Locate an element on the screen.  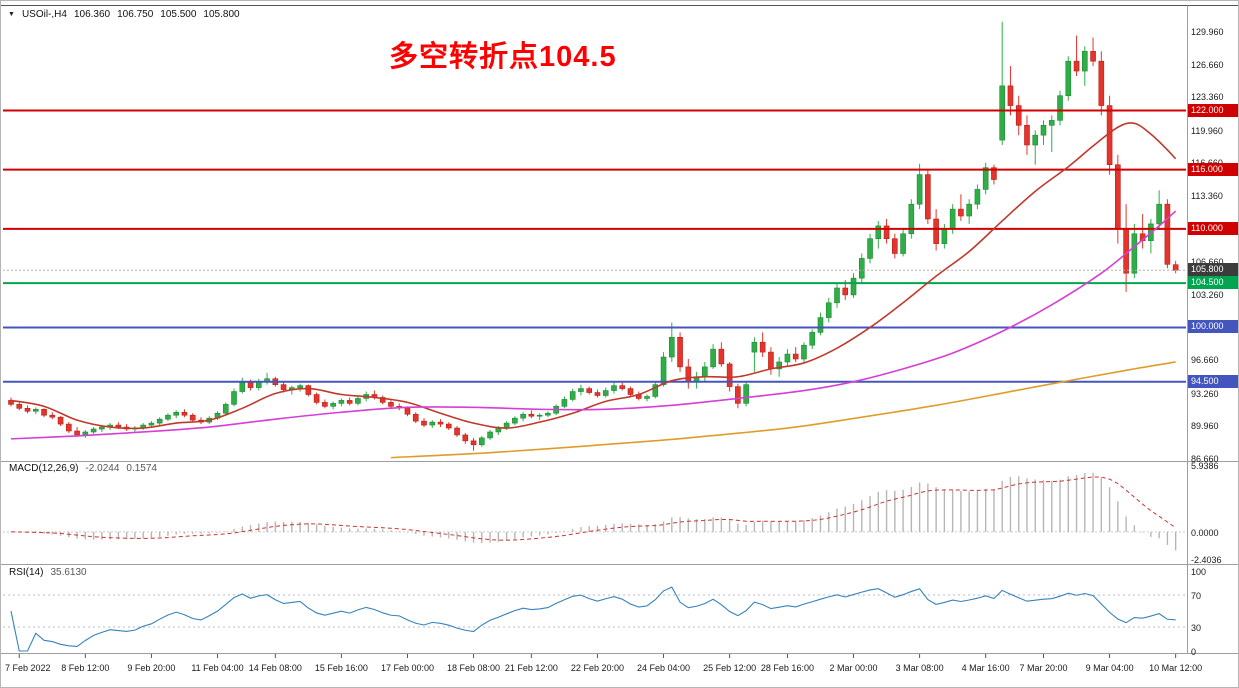
annotation-text: 多空转折点104.5 is located at coordinates (503, 57).